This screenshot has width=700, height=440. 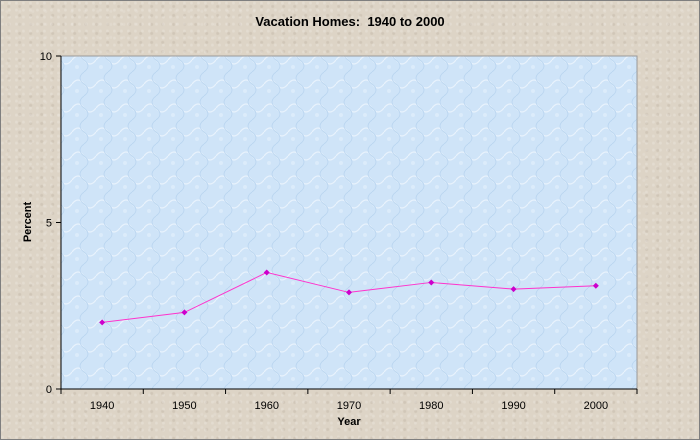 I want to click on x-tick-label: 1950, so click(x=184, y=406).